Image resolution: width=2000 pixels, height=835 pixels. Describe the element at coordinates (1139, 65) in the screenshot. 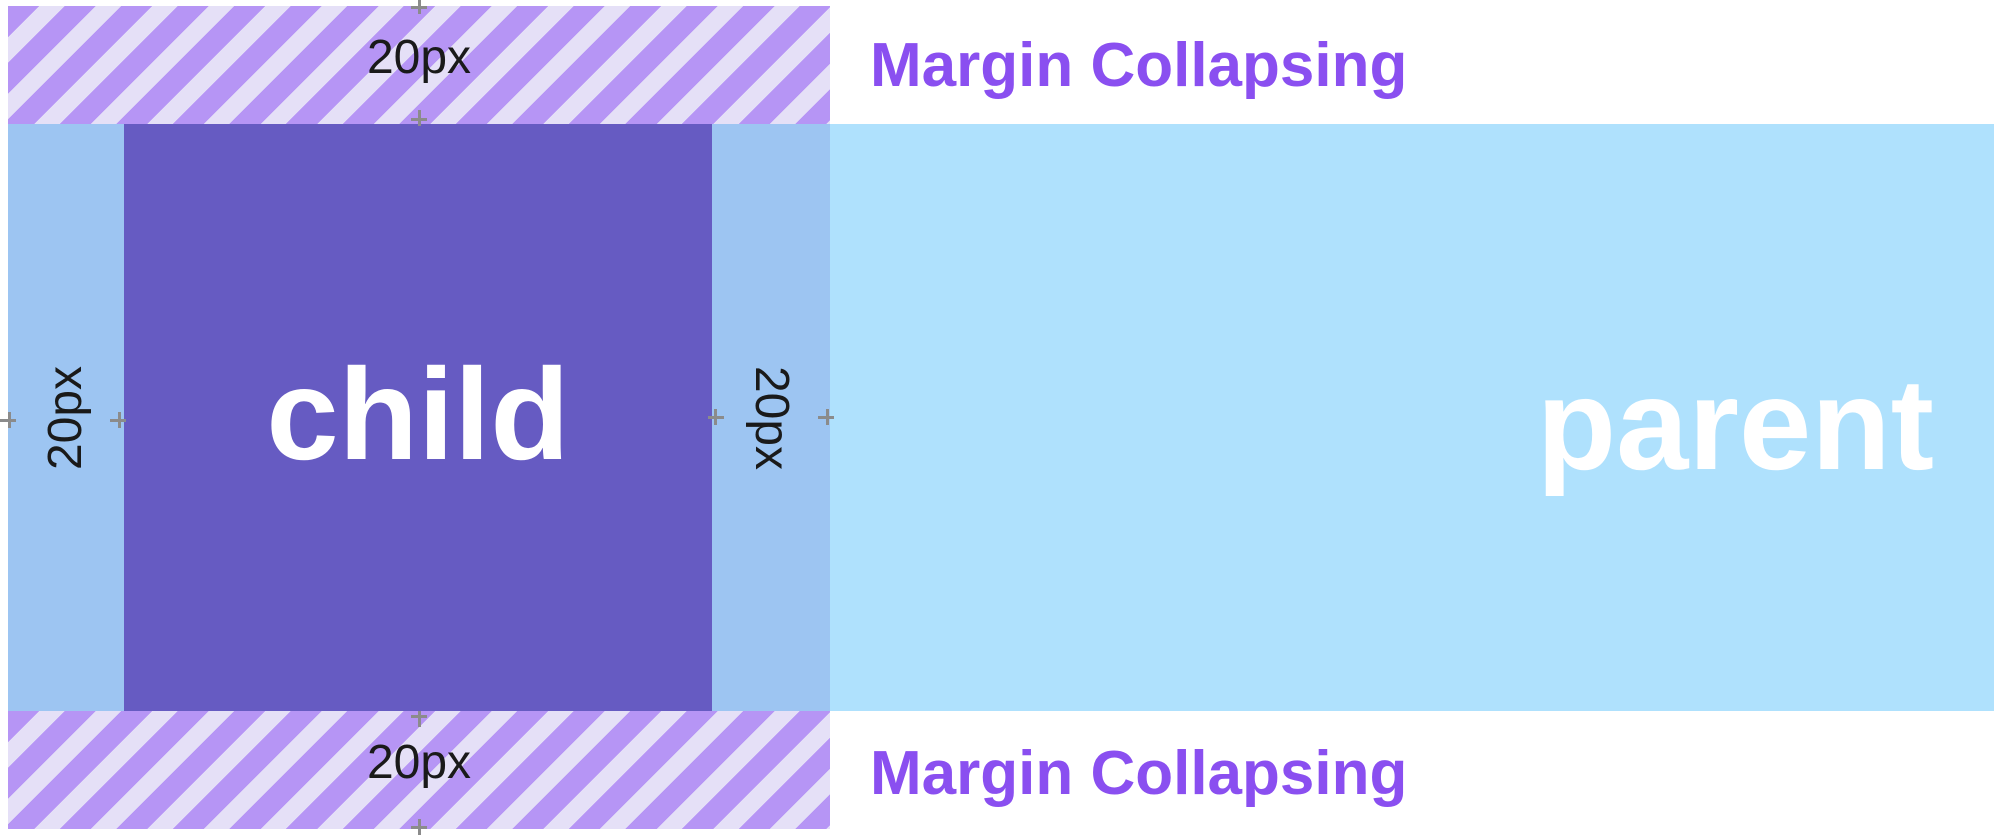

I see `top-margin-caption: Margin Collapsing` at that location.